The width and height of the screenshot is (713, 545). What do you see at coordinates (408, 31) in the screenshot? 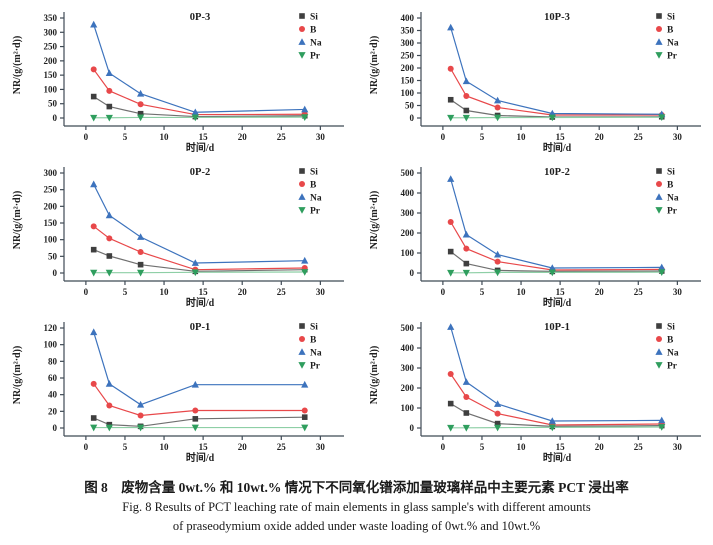
I see `y-tick-label: 350` at bounding box center [408, 31].